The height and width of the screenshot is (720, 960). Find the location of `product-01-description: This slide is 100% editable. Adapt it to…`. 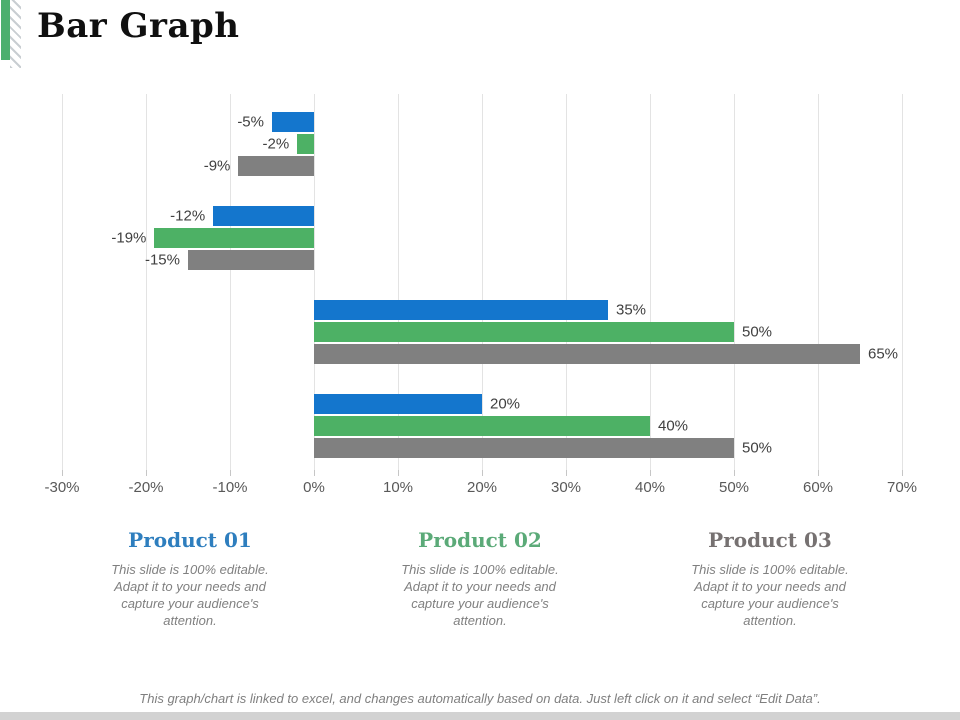

product-01-description: This slide is 100% editable. Adapt it to… is located at coordinates (190, 595).